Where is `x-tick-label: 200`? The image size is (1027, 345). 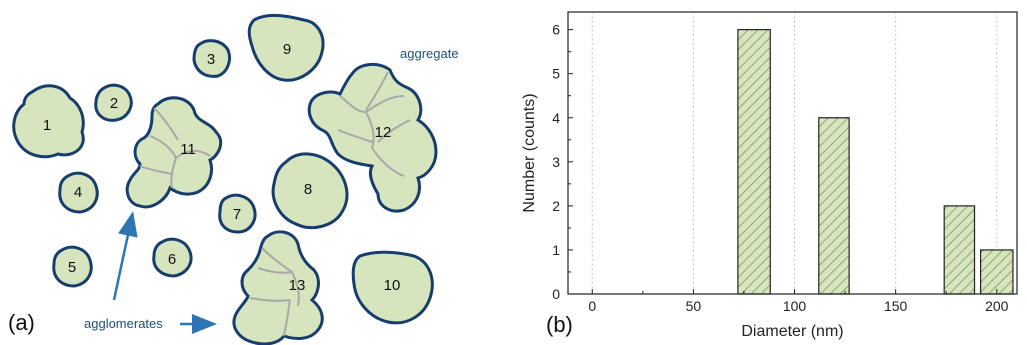 x-tick-label: 200 is located at coordinates (997, 306).